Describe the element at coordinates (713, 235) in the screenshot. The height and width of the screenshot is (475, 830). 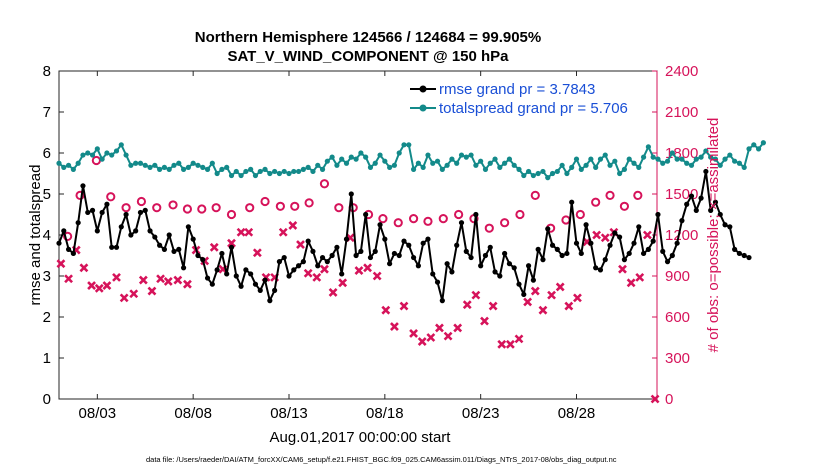
I see `y-axis-label-right: # of obs: o=possible; ×=assimilated` at that location.